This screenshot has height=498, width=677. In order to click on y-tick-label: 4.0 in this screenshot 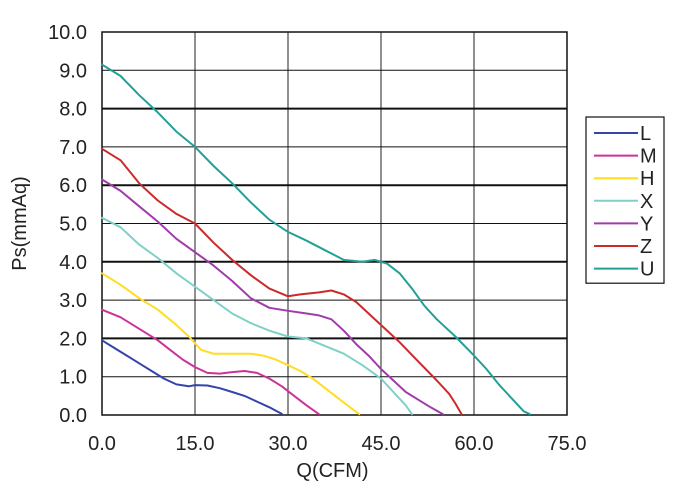, I will do `click(73, 263)`.